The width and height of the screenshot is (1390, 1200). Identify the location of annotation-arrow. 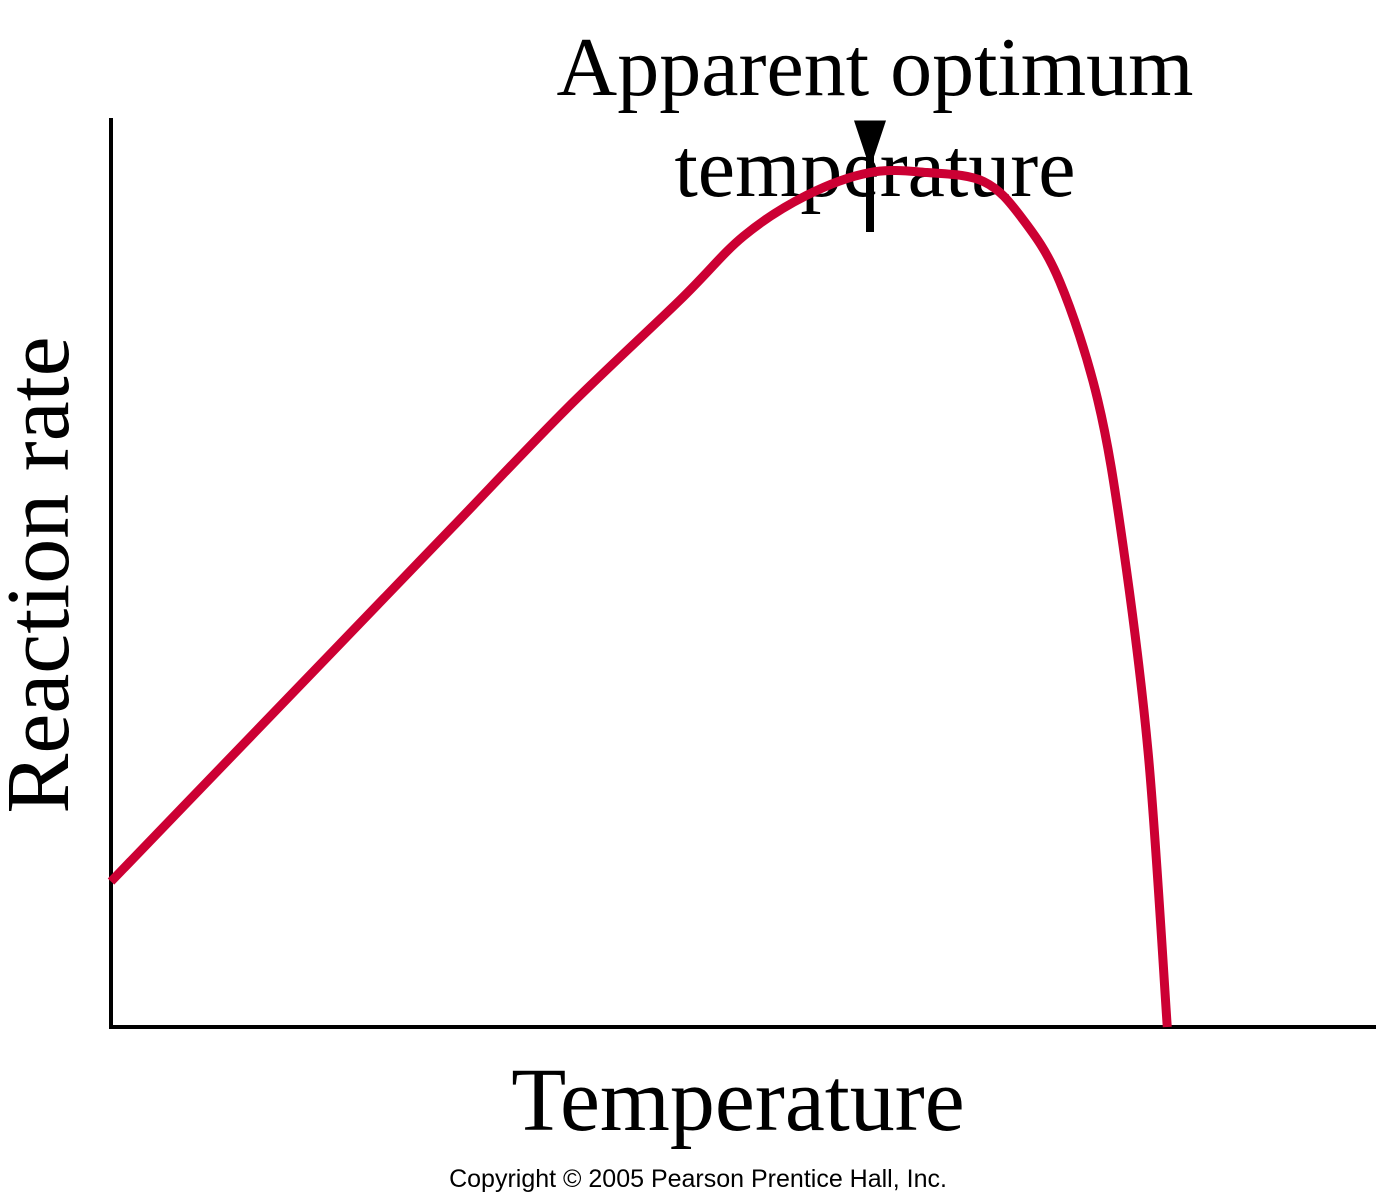
(870, 176).